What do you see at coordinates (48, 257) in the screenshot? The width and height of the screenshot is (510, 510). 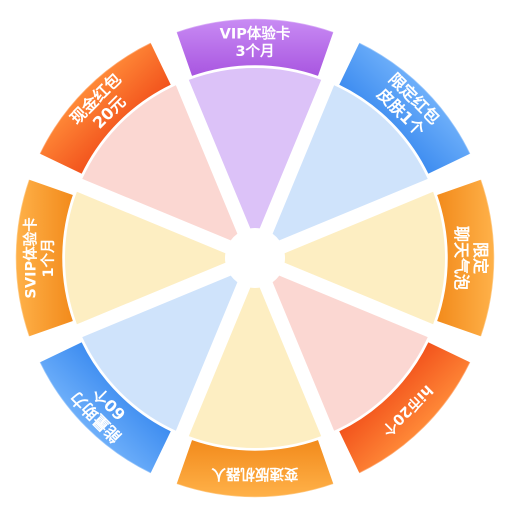 I see `segment-label-line: 1个月` at bounding box center [48, 257].